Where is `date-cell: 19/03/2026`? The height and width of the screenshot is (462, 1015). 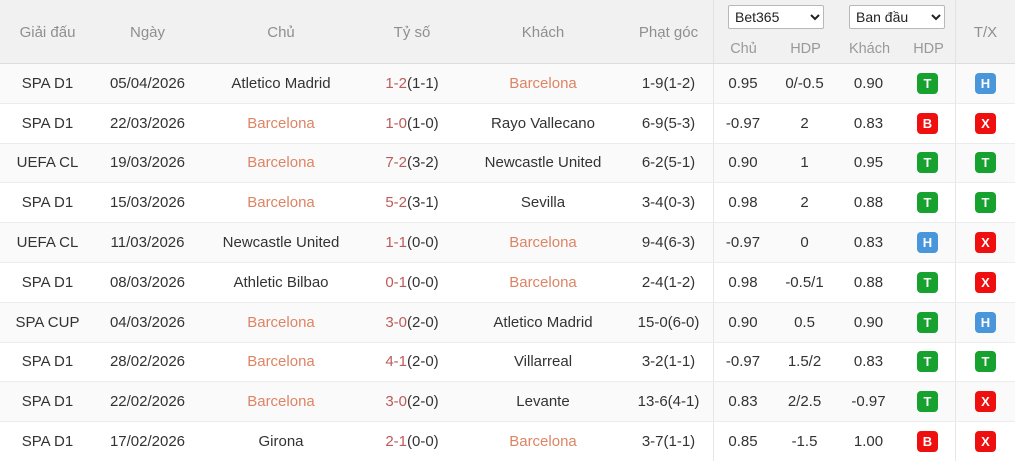
date-cell: 19/03/2026 is located at coordinates (147, 163).